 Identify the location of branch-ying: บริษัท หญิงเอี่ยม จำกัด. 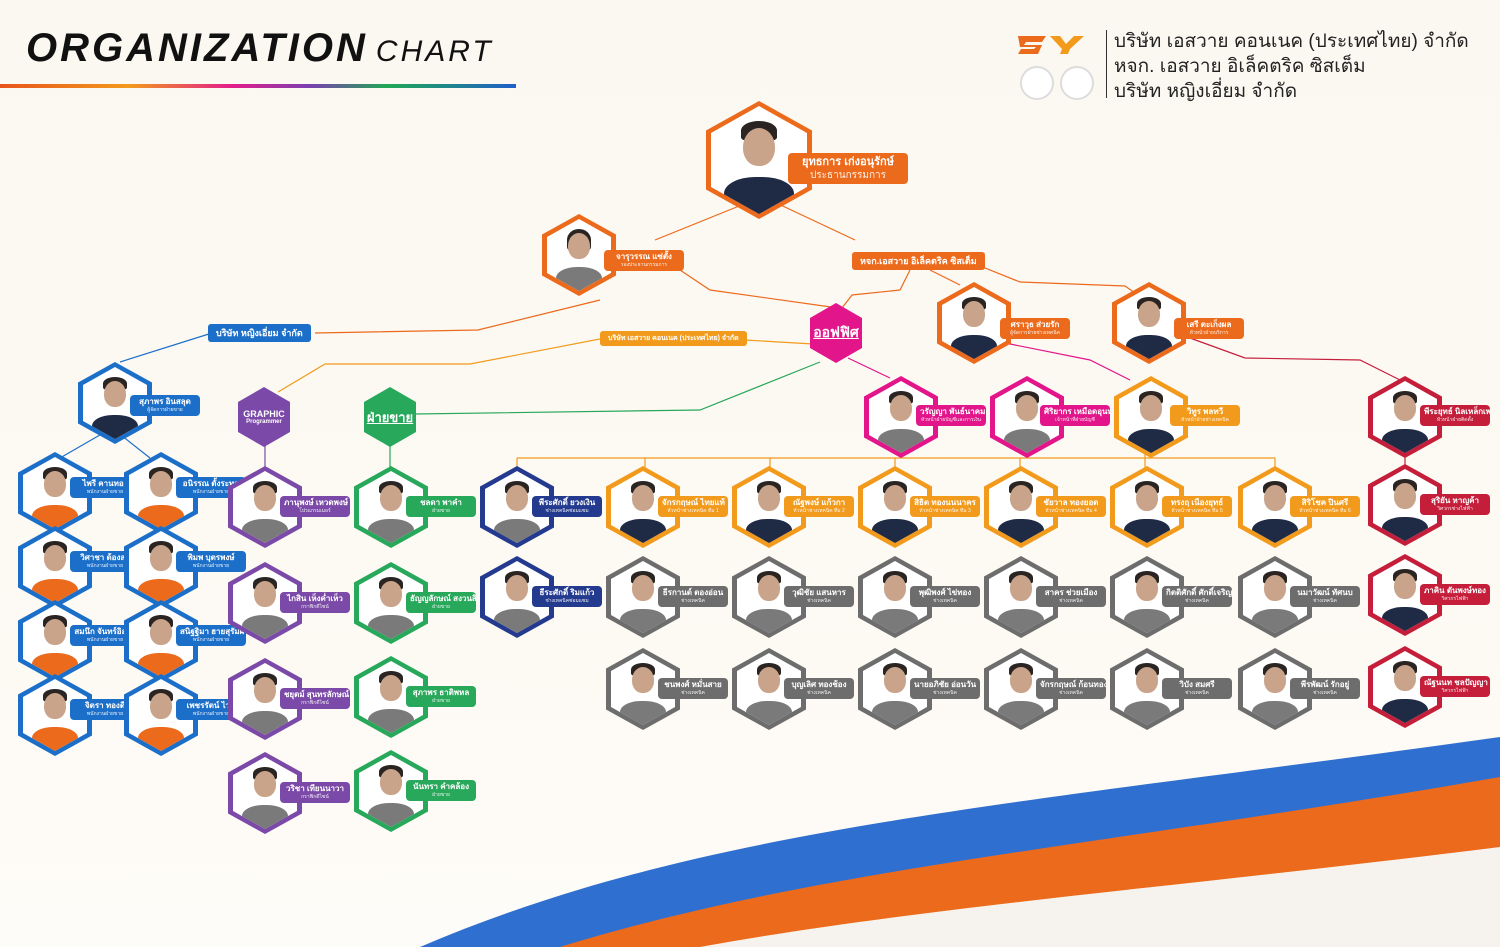
(259, 333).